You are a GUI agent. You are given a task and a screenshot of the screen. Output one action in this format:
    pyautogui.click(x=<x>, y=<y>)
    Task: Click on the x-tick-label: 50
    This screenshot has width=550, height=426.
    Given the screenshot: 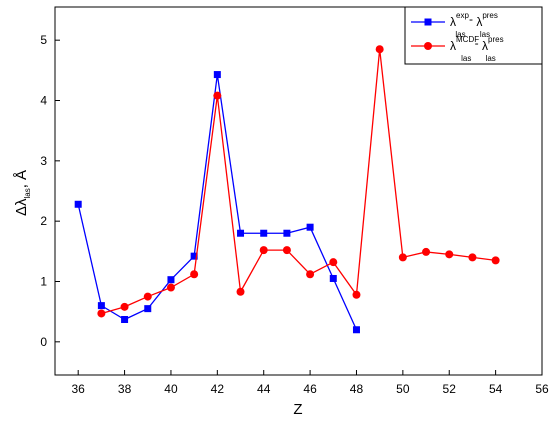 What is the action you would take?
    pyautogui.click(x=403, y=389)
    